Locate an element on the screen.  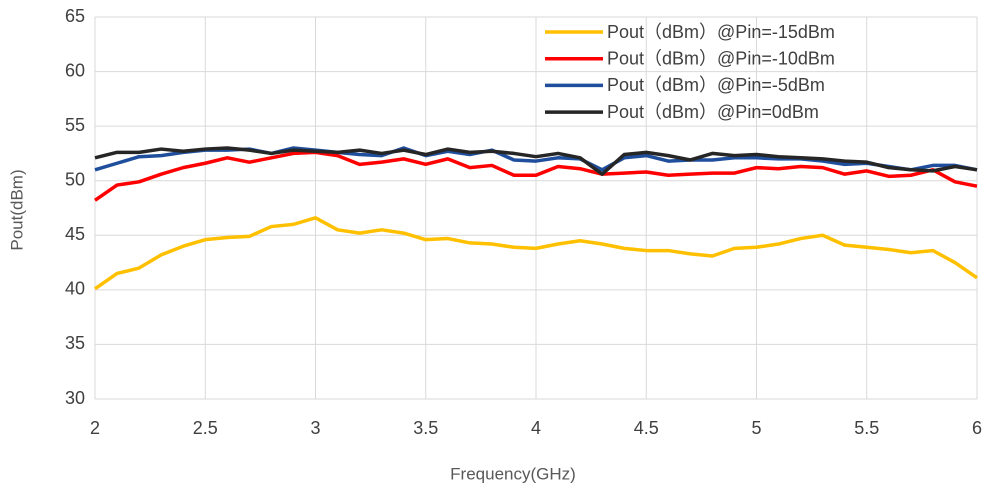
y-tick-label: 60 is located at coordinates (75, 70).